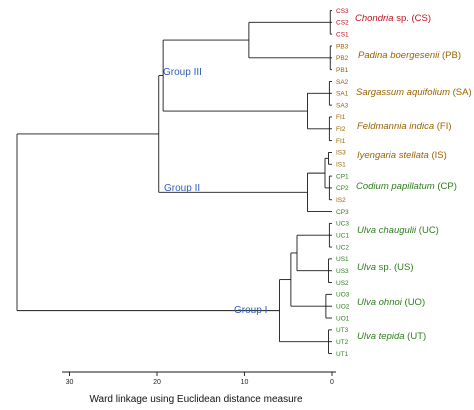 This screenshot has width=474, height=410. I want to click on leaf-label: PB1, so click(342, 70).